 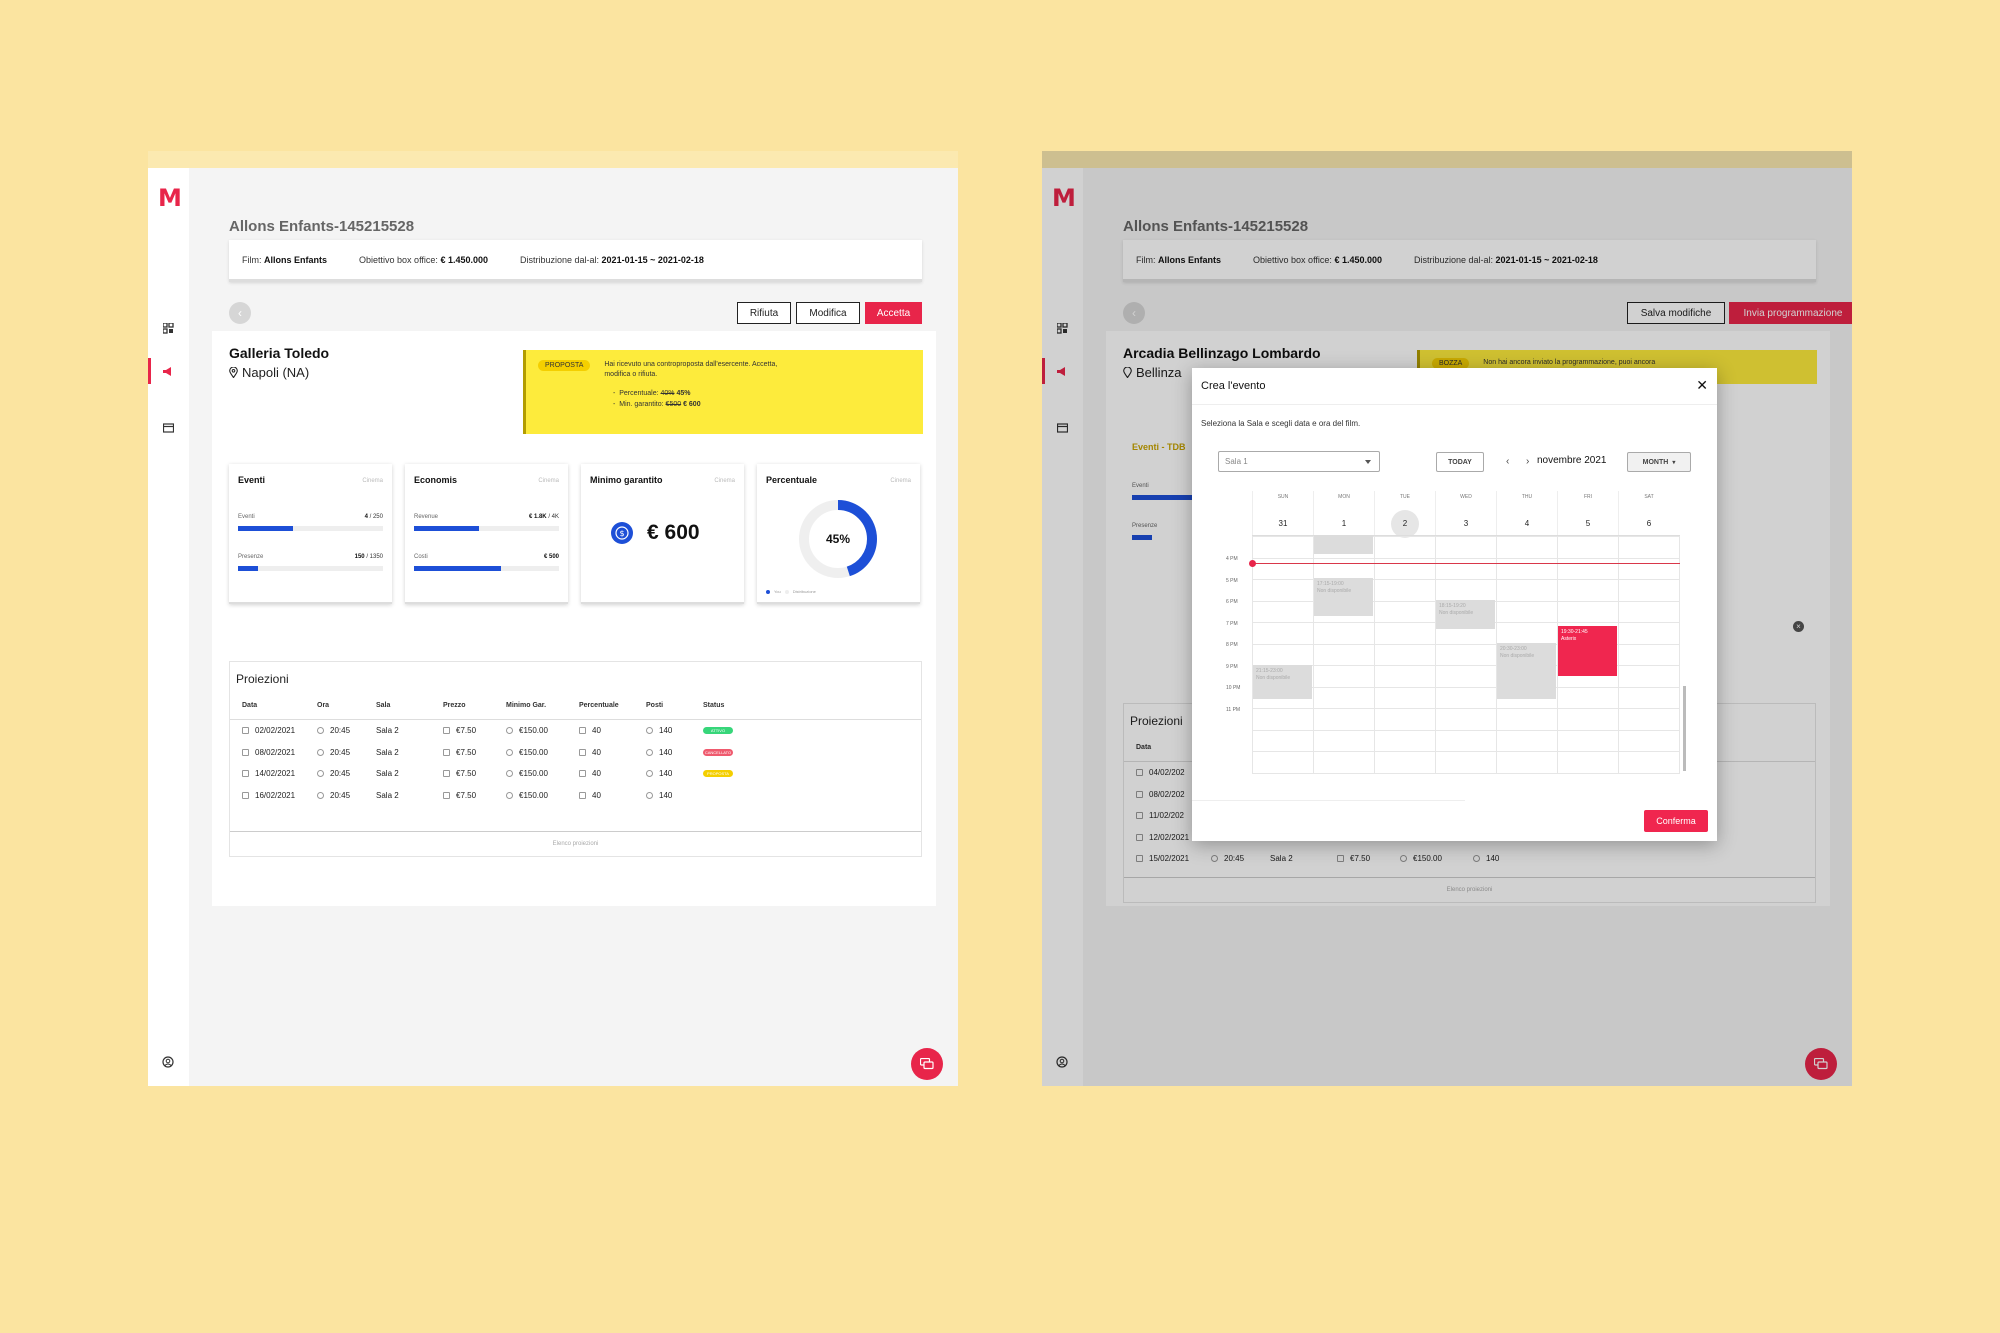 I want to click on unavailable-slot: 17:15-19:00 Non disponibile, so click(x=1343, y=597).